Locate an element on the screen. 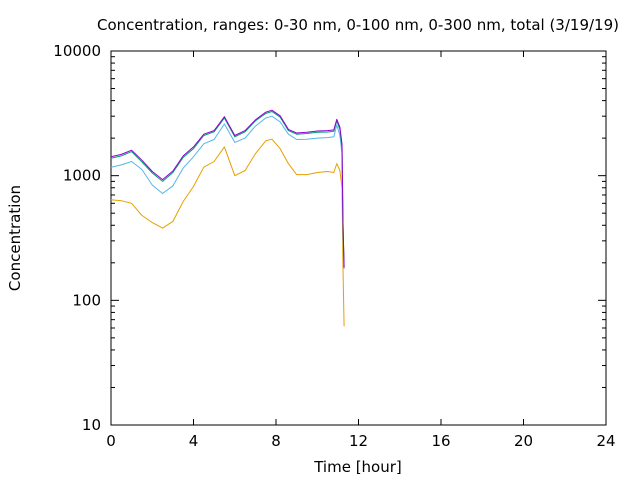 The height and width of the screenshot is (480, 640). x-axis-label: Time [hour] is located at coordinates (357, 467).